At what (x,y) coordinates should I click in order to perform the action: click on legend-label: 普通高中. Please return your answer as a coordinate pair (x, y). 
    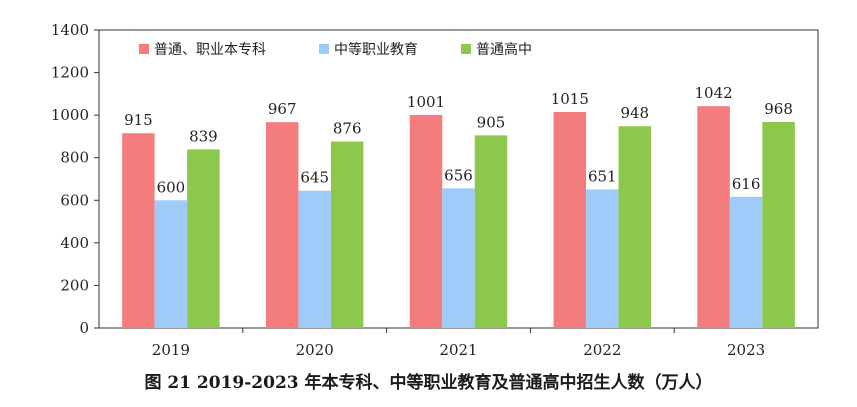
    Looking at the image, I should click on (504, 49).